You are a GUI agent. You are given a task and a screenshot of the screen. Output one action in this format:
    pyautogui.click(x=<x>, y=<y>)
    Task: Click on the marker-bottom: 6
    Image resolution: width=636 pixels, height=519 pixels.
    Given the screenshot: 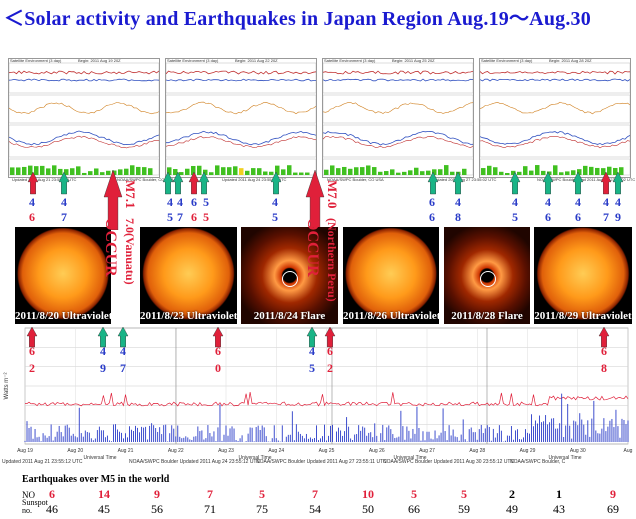 What is the action you would take?
    pyautogui.click(x=32, y=217)
    